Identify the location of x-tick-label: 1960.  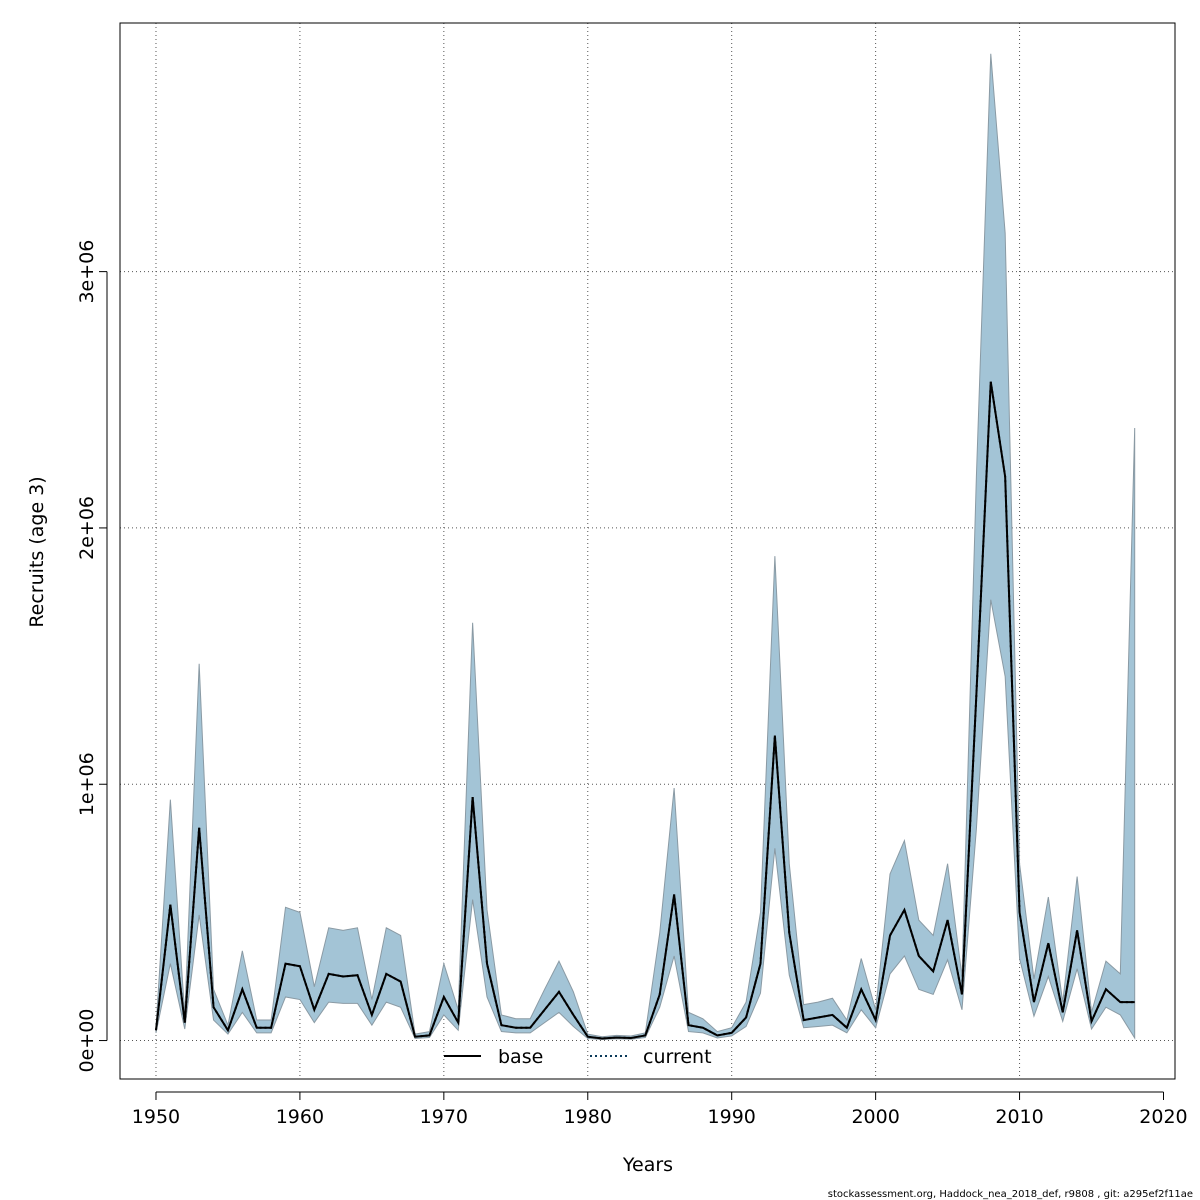
(300, 1117).